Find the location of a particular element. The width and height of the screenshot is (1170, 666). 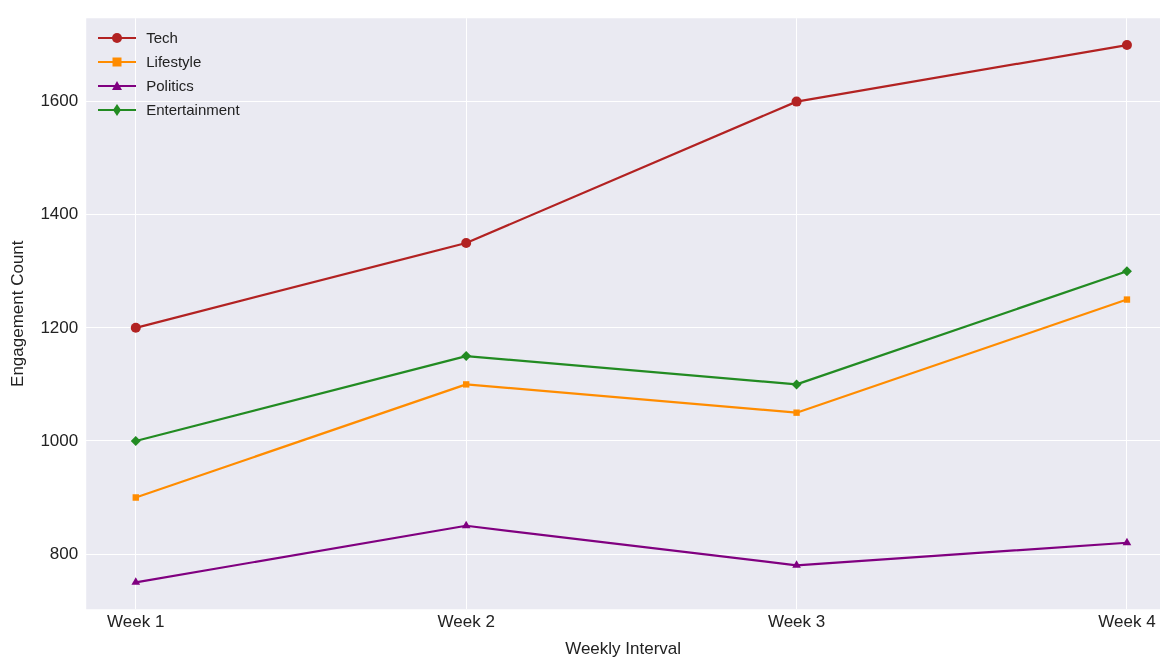

x-tick-label: Week 2 is located at coordinates (466, 622).